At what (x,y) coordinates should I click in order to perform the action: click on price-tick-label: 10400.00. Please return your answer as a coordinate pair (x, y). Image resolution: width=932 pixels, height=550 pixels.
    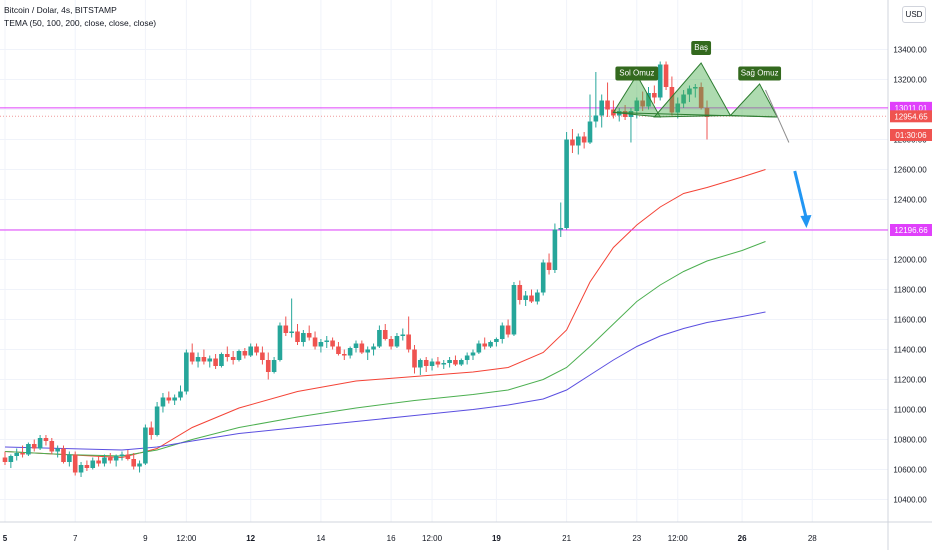
    Looking at the image, I should click on (910, 500).